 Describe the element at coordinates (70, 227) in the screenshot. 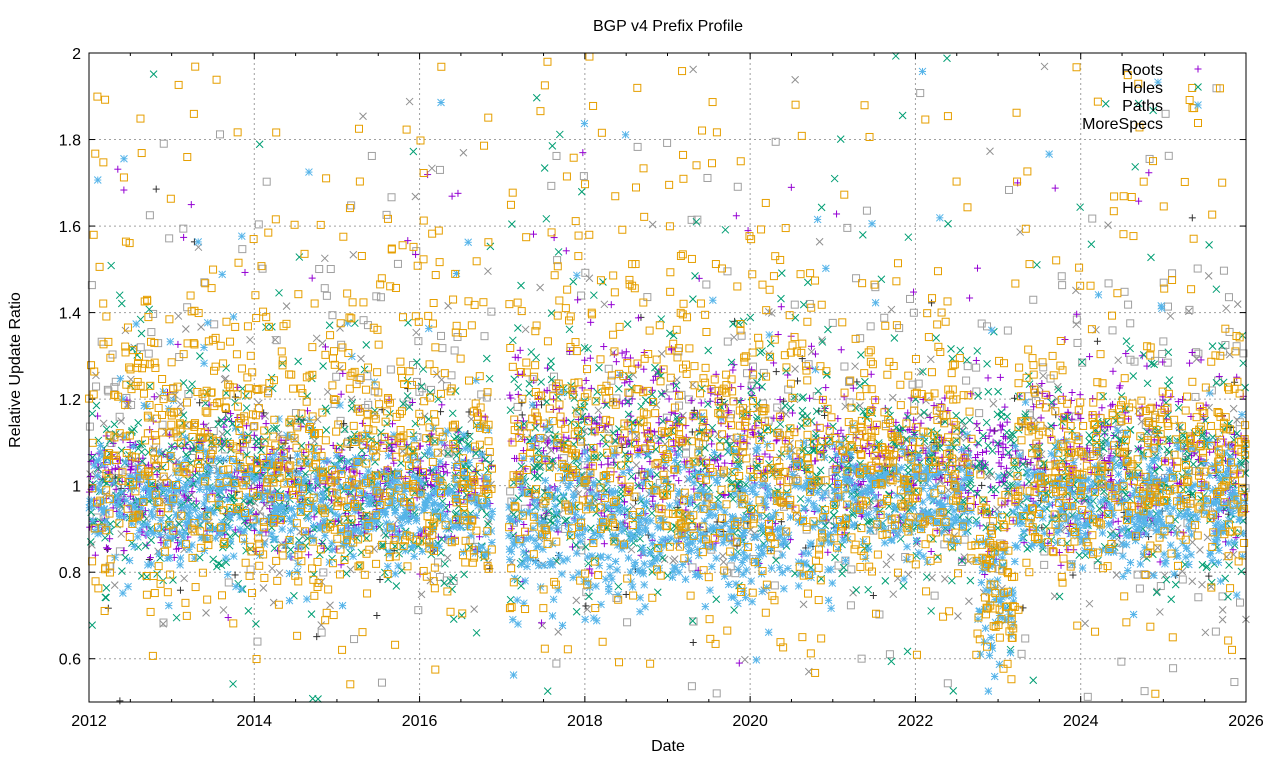

I see `y-tick-label: 1.6` at that location.